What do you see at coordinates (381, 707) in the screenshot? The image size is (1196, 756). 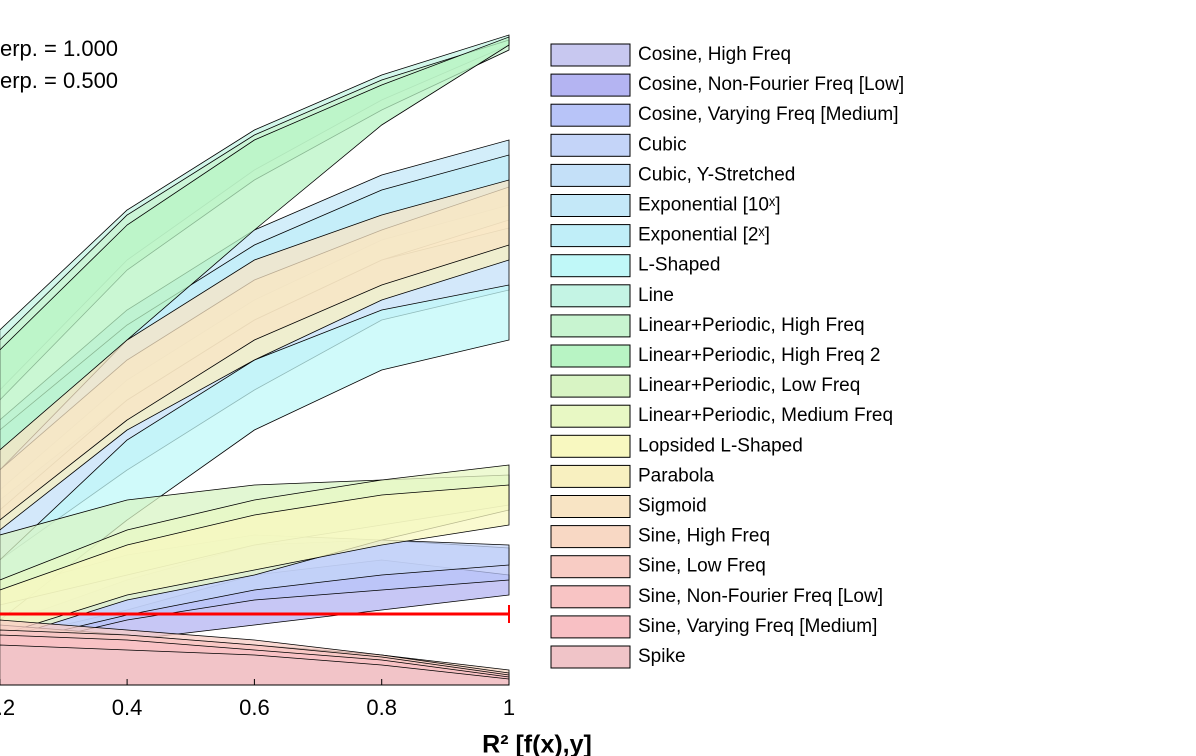 I see `x-tick-label: 0.8` at bounding box center [381, 707].